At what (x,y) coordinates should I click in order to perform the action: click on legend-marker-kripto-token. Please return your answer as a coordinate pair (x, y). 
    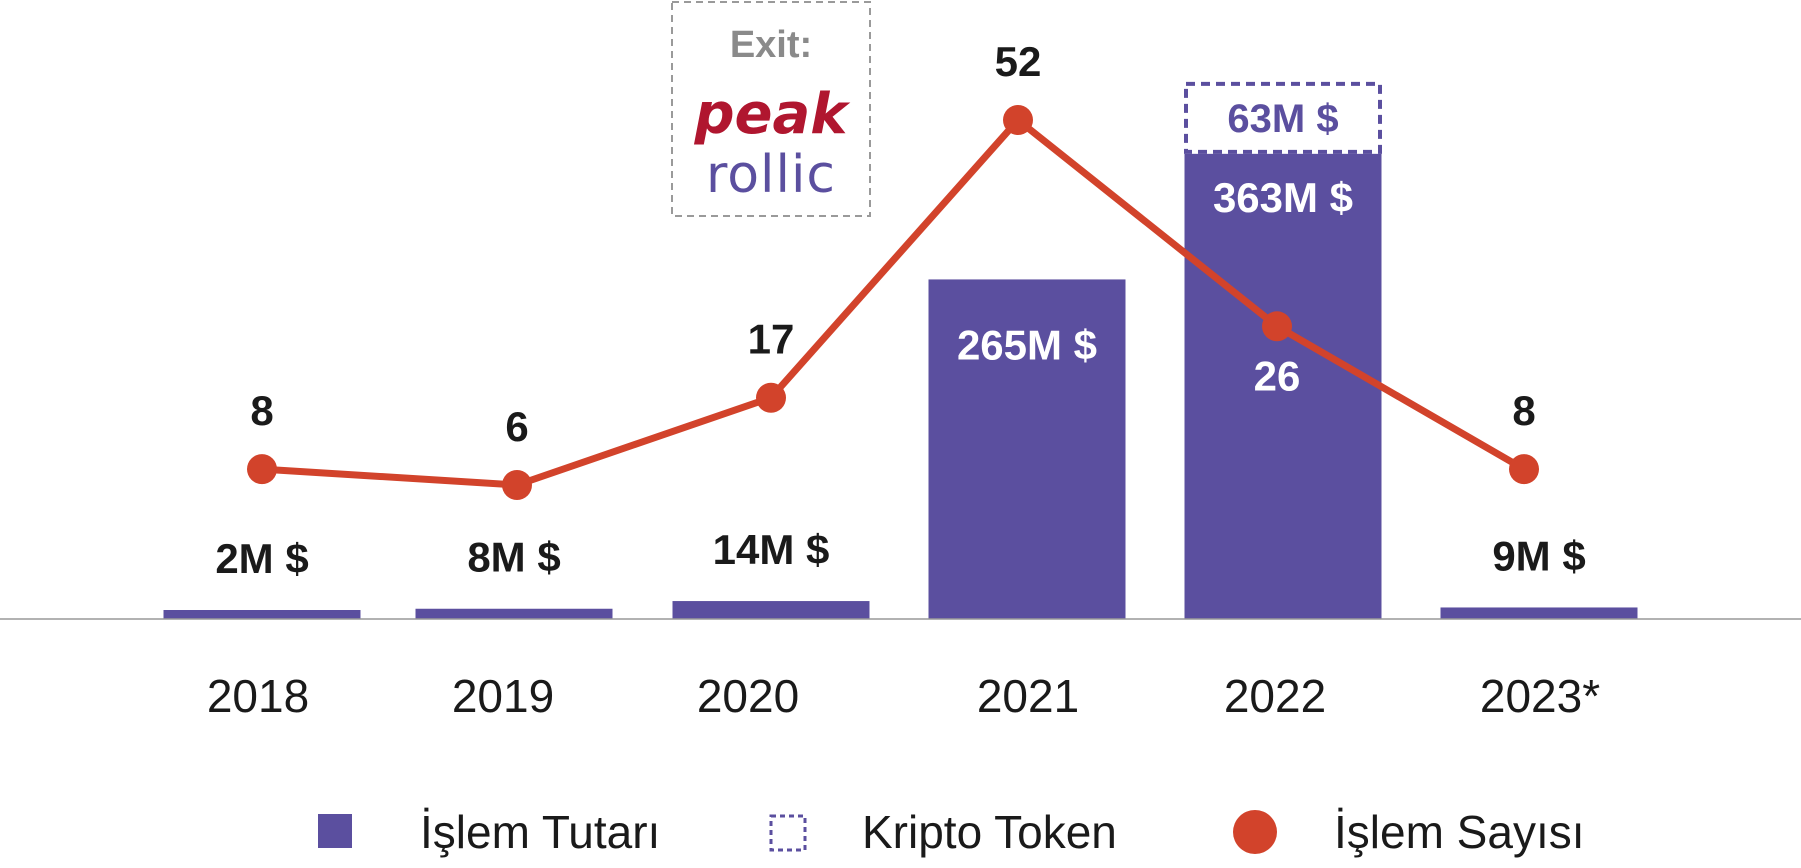
    Looking at the image, I should click on (788, 833).